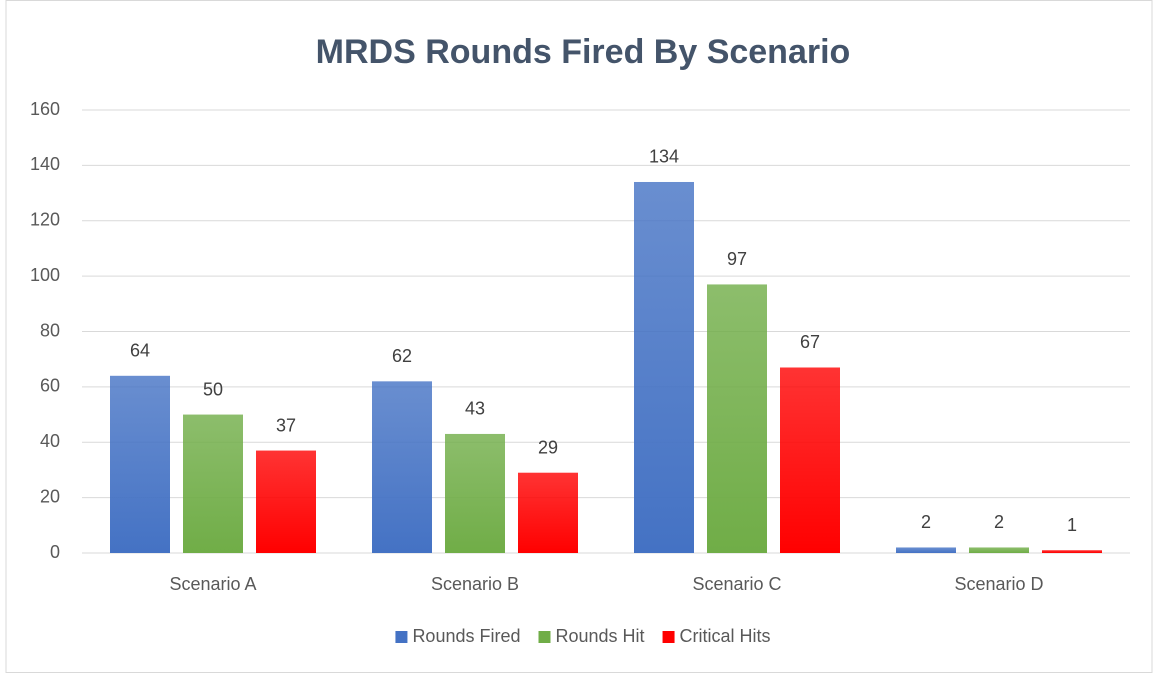 The width and height of the screenshot is (1153, 674). I want to click on value-label: 37, so click(286, 425).